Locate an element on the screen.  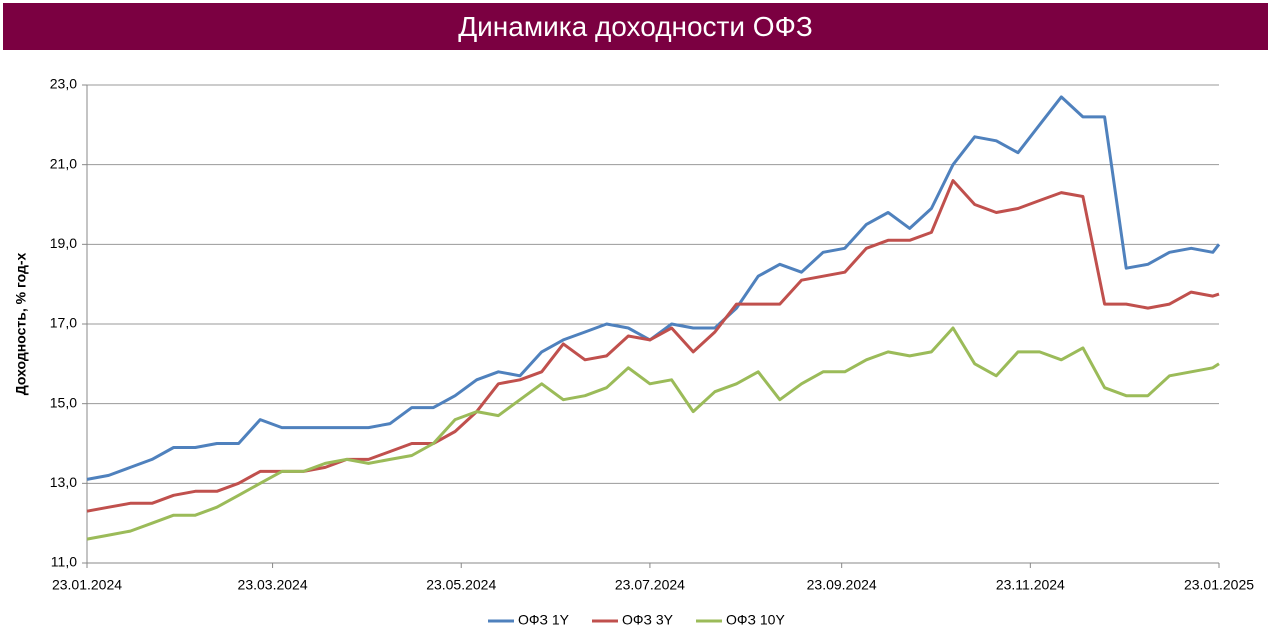
legend-label: ОФЗ 3Y is located at coordinates (648, 620).